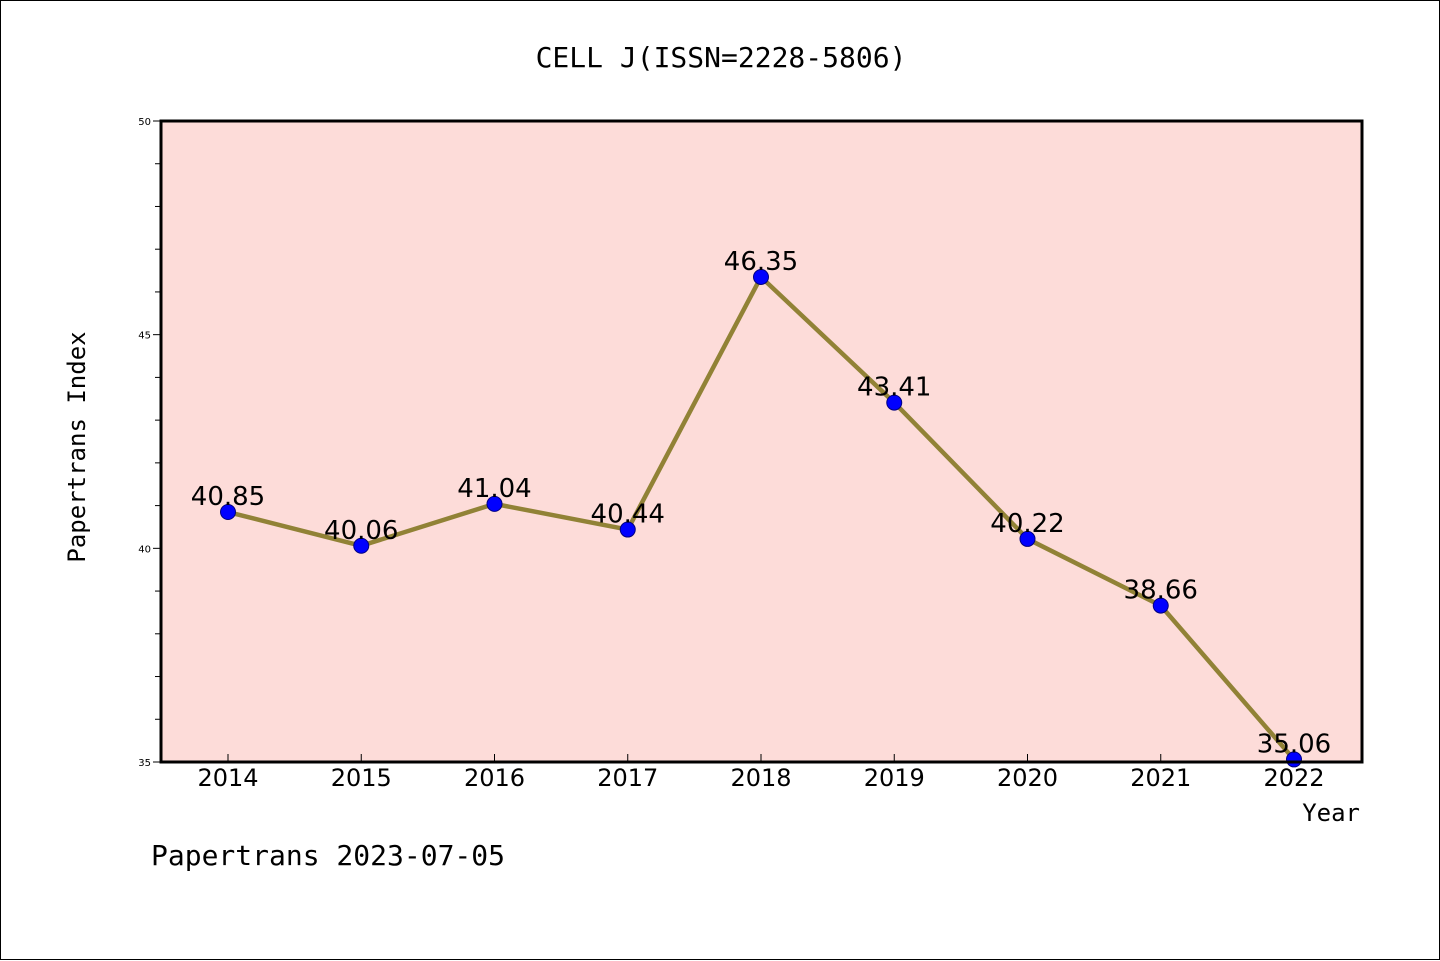 This screenshot has height=961, width=1440. Describe the element at coordinates (721, 57) in the screenshot. I see `chart-title: CELL J(ISSN=2228-5806)` at that location.